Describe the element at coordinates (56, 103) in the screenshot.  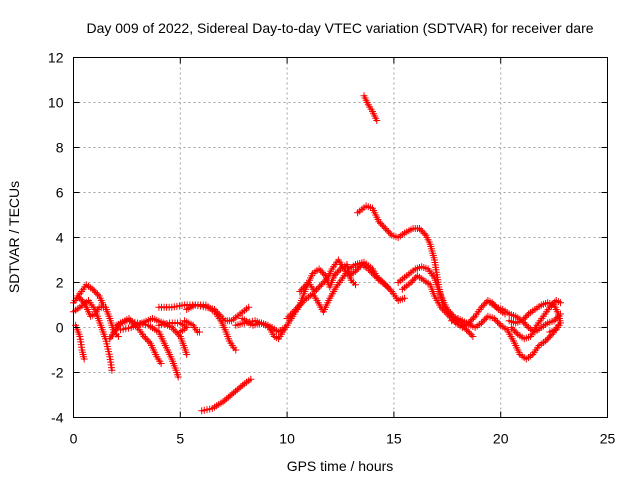
I see `y-tick-label: 10` at that location.